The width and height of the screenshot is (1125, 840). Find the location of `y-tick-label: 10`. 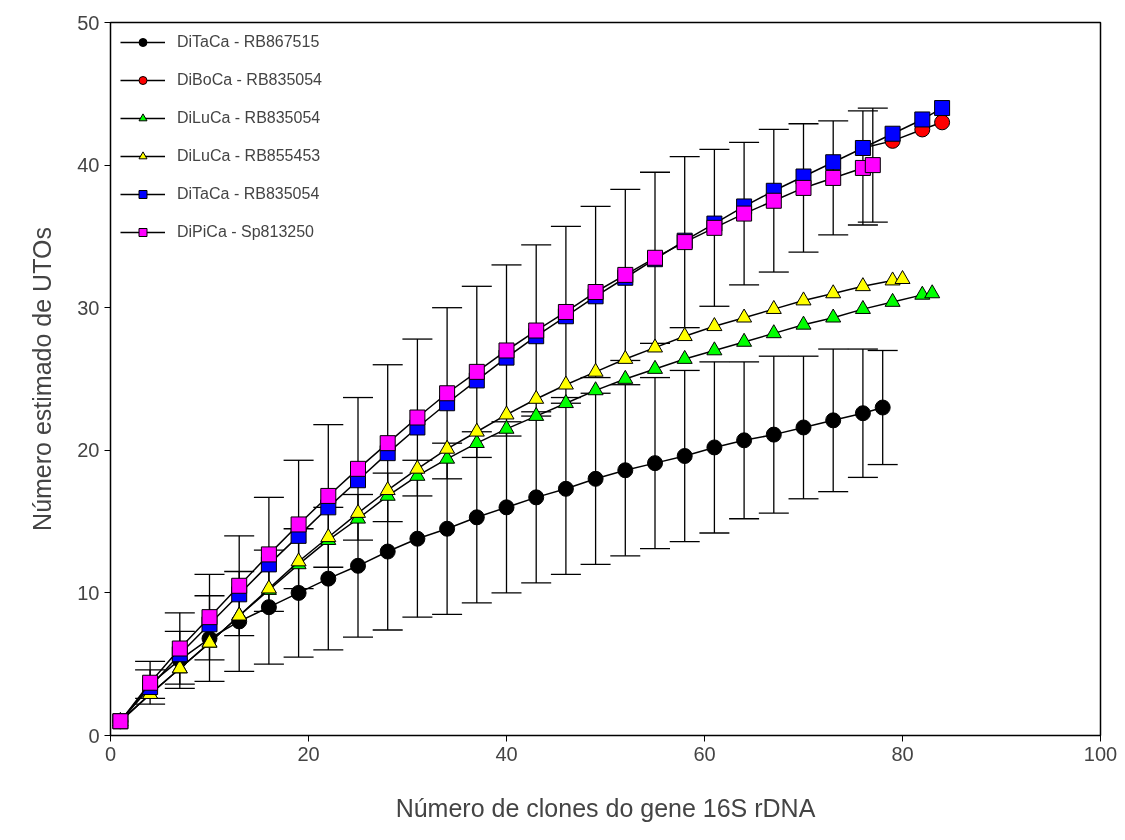

y-tick-label: 10 is located at coordinates (88, 592).